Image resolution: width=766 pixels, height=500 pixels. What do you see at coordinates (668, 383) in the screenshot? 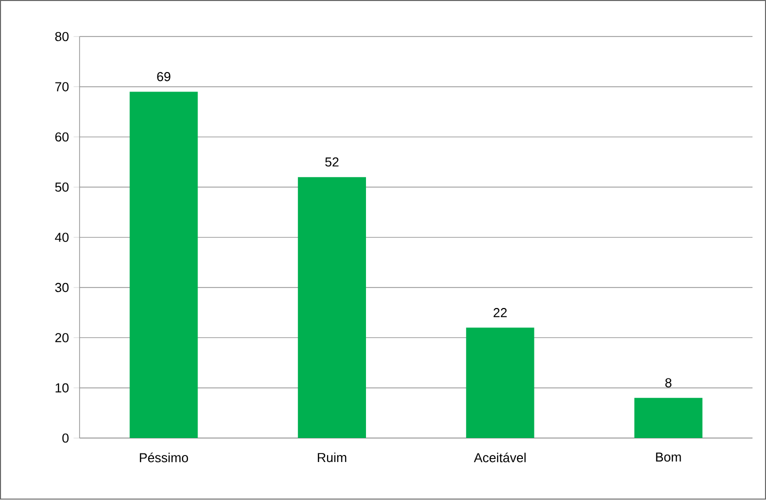
I see `data-label: 8` at bounding box center [668, 383].